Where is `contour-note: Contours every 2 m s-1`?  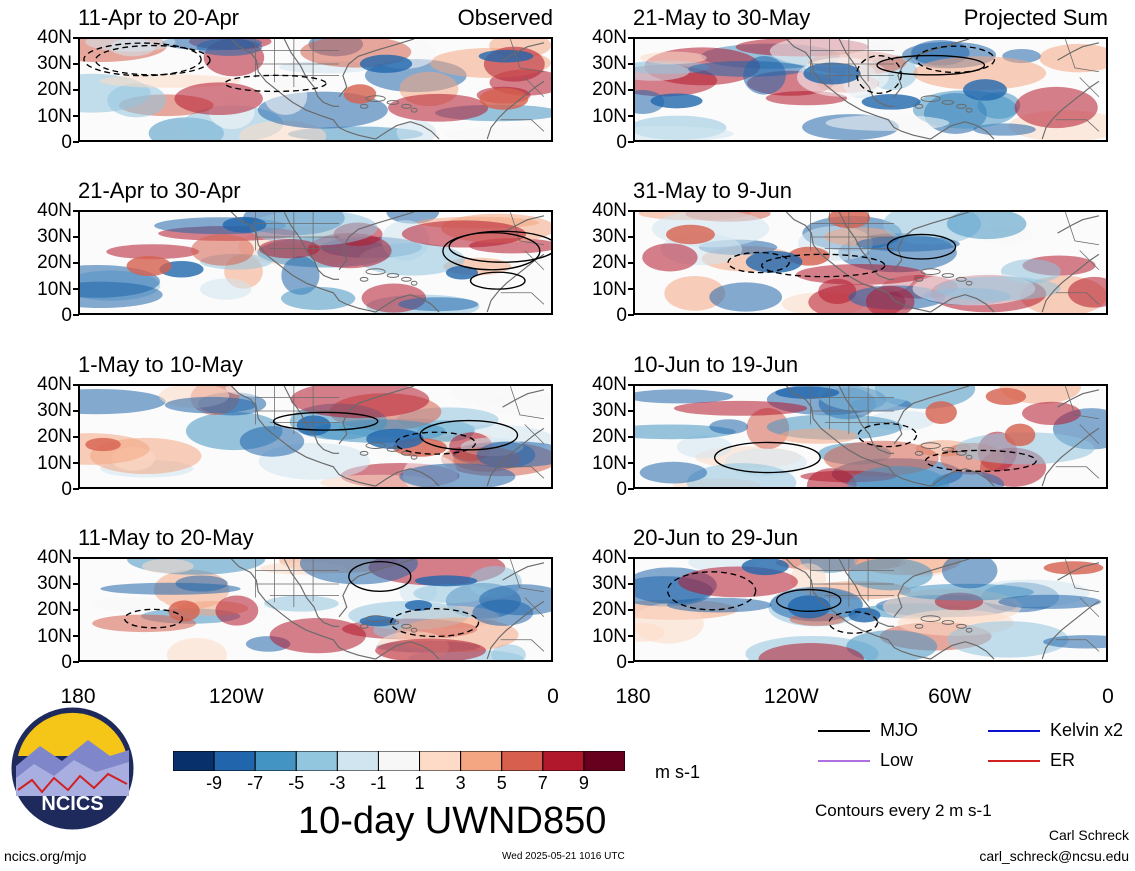 contour-note: Contours every 2 m s-1 is located at coordinates (903, 810).